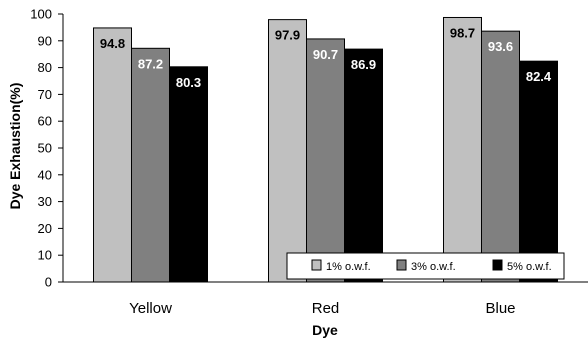 This screenshot has height=342, width=588. Describe the element at coordinates (15, 146) in the screenshot. I see `y-axis-title: Dye Exhaustion(%)` at that location.